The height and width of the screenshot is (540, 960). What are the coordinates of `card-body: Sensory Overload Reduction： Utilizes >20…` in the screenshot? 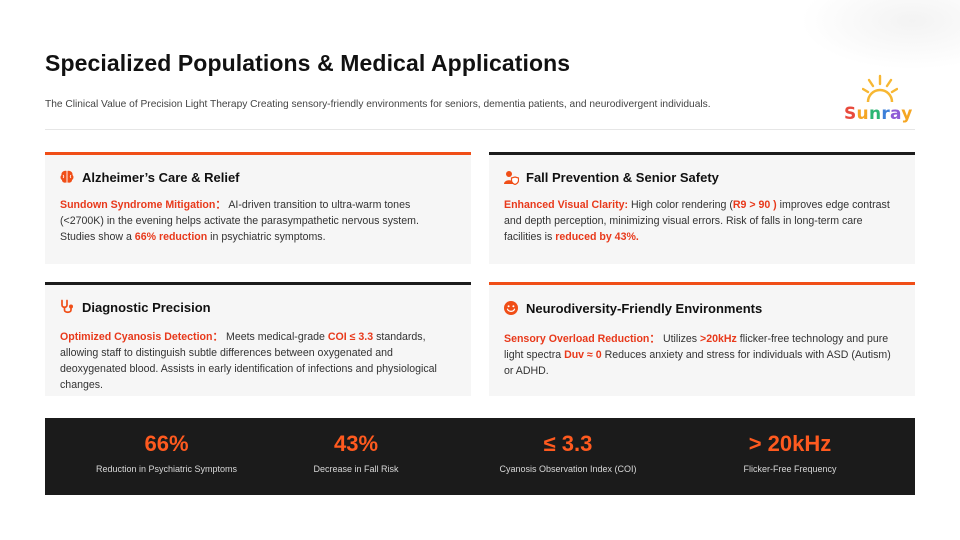 It's located at (701, 355).